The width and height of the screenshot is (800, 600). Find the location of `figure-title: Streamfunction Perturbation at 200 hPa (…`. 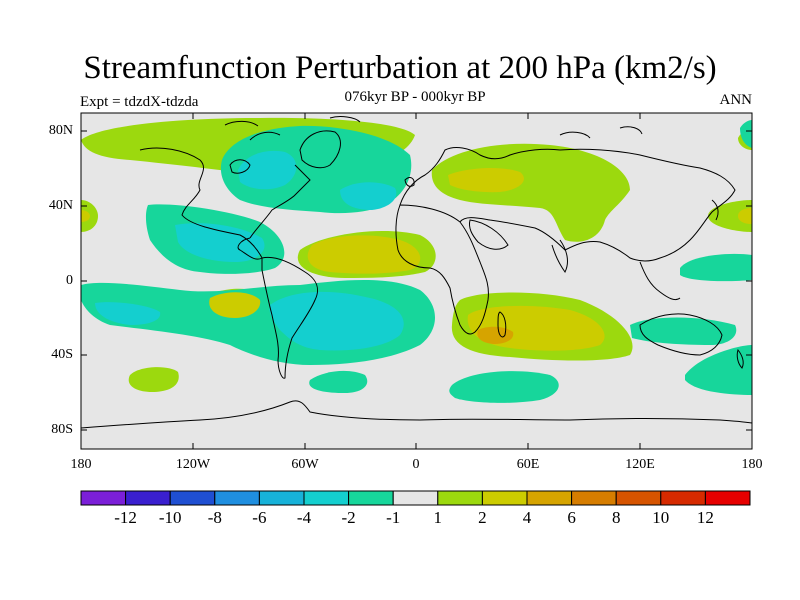

figure-title: Streamfunction Perturbation at 200 hPa (… is located at coordinates (400, 68).